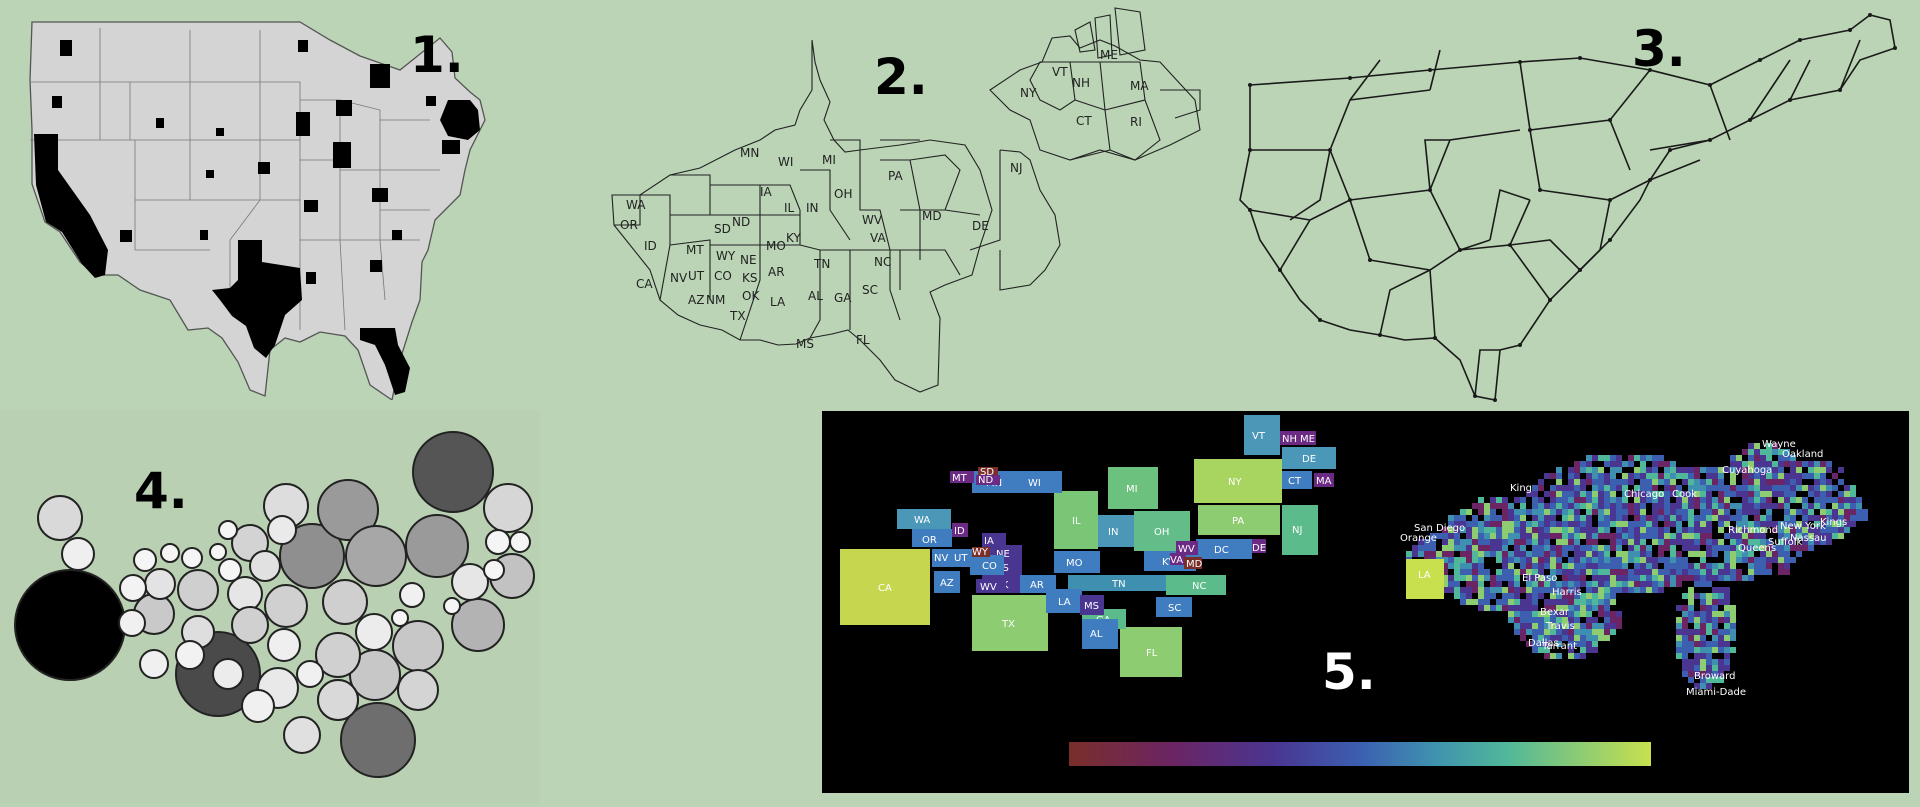 The image size is (1920, 807). I want to click on county-label-queens: Queens, so click(1757, 548).